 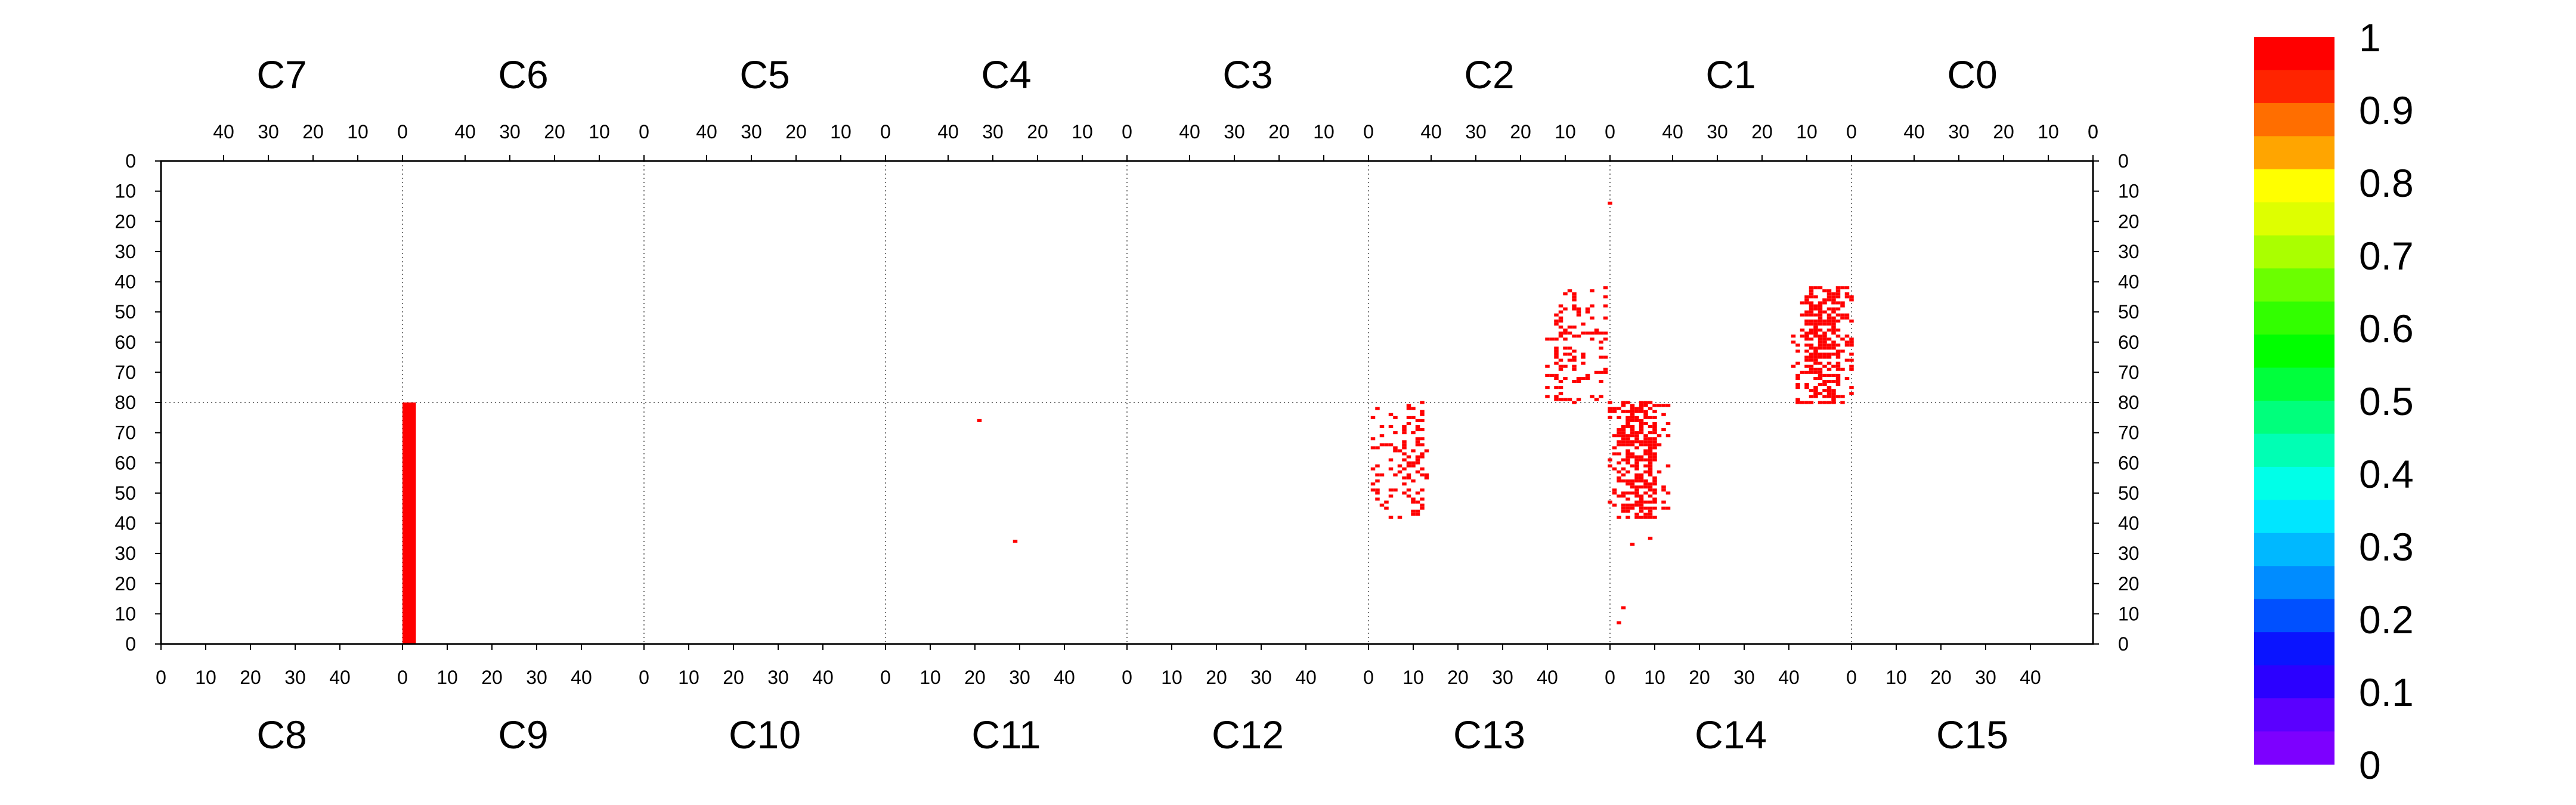 What do you see at coordinates (1986, 677) in the screenshot?
I see `bottom-tick-label: 30` at bounding box center [1986, 677].